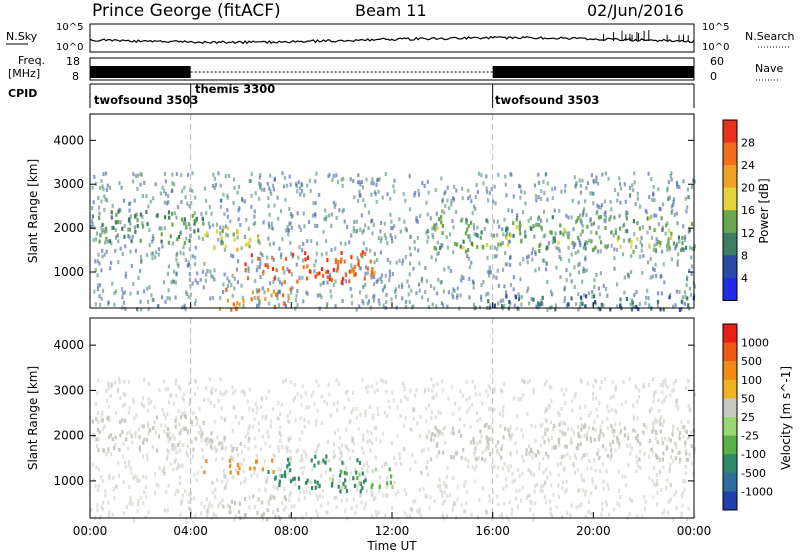 Image resolution: width=800 pixels, height=554 pixels. What do you see at coordinates (492, 531) in the screenshot?
I see `x-tick-label: 16:00` at bounding box center [492, 531].